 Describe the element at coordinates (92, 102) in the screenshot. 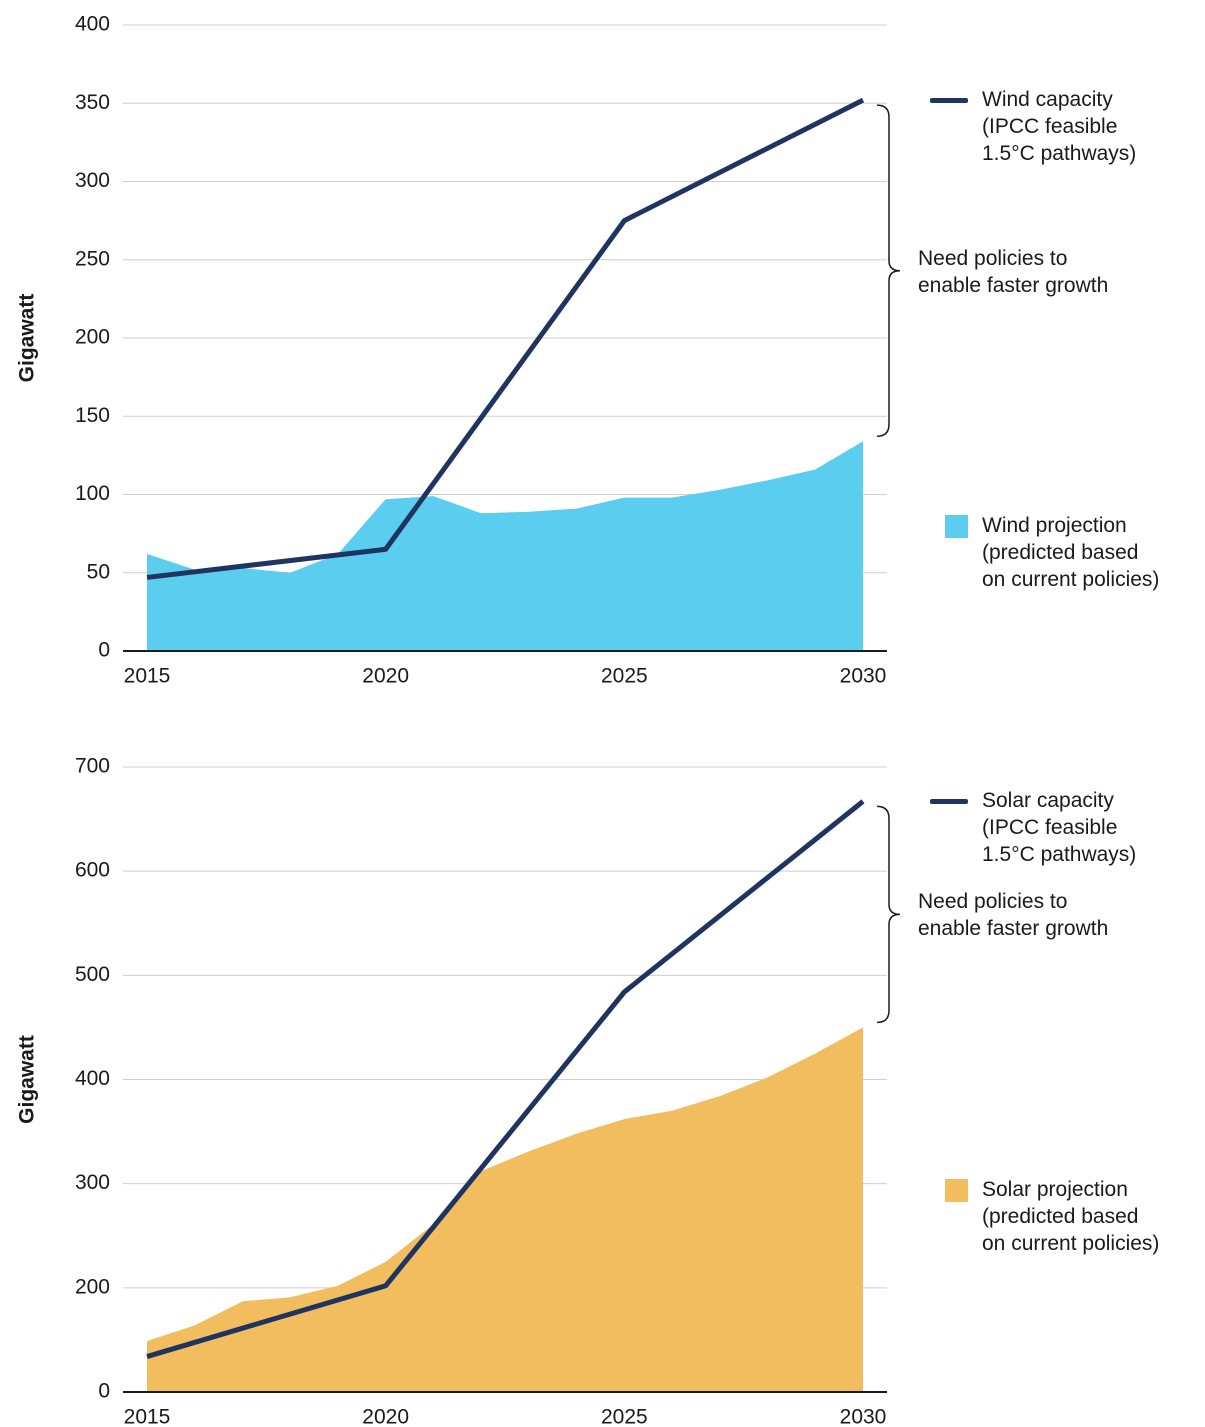

I see `y-tick-label: 350` at that location.